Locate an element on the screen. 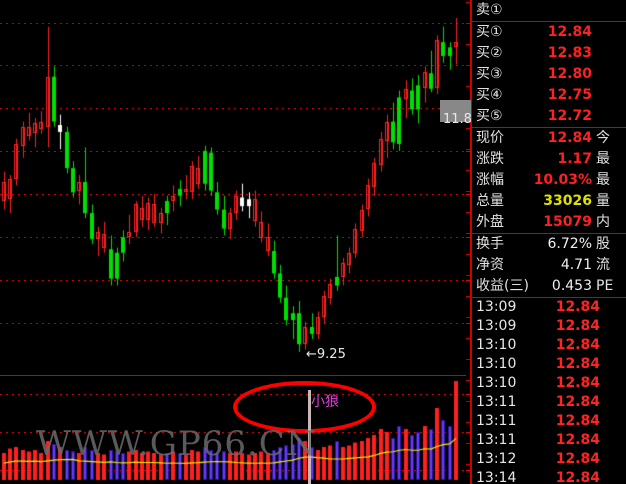 This screenshot has width=626, height=484. quote-row-label: 现价 is located at coordinates (490, 138).